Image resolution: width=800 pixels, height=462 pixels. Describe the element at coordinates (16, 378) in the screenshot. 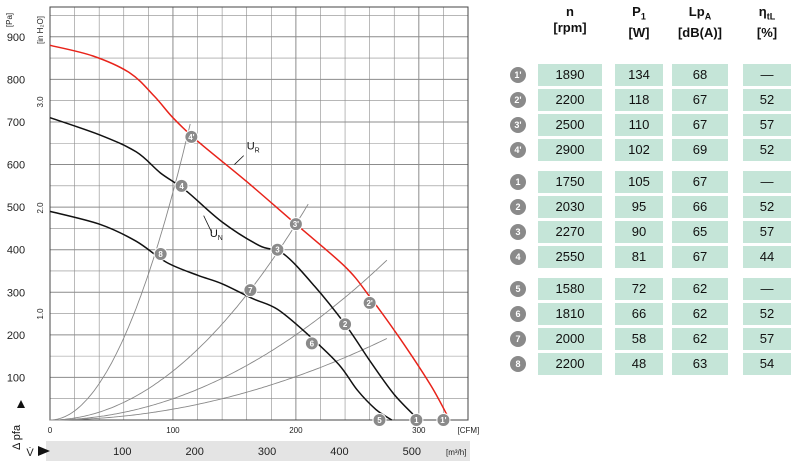

I see `y-tick-label: 100` at that location.